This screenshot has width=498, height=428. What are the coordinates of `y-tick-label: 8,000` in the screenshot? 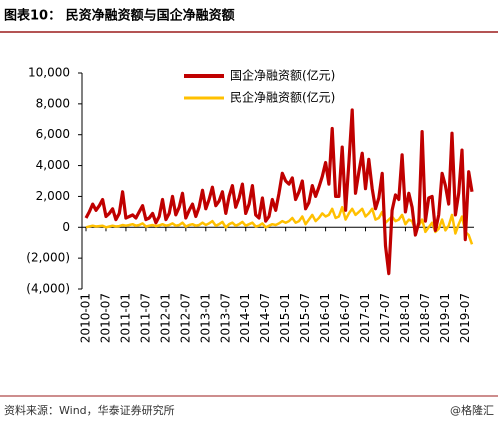 It's located at (53, 103).